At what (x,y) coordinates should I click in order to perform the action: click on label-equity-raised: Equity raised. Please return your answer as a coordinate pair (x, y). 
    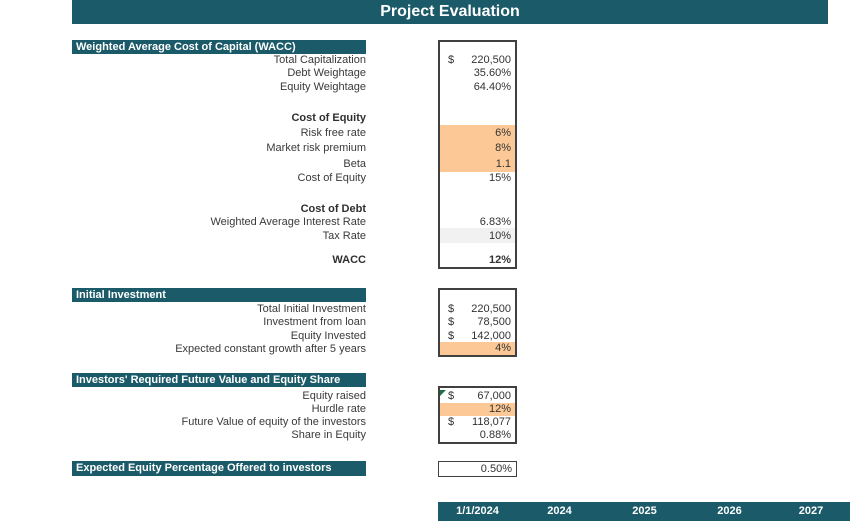
    Looking at the image, I should click on (334, 396).